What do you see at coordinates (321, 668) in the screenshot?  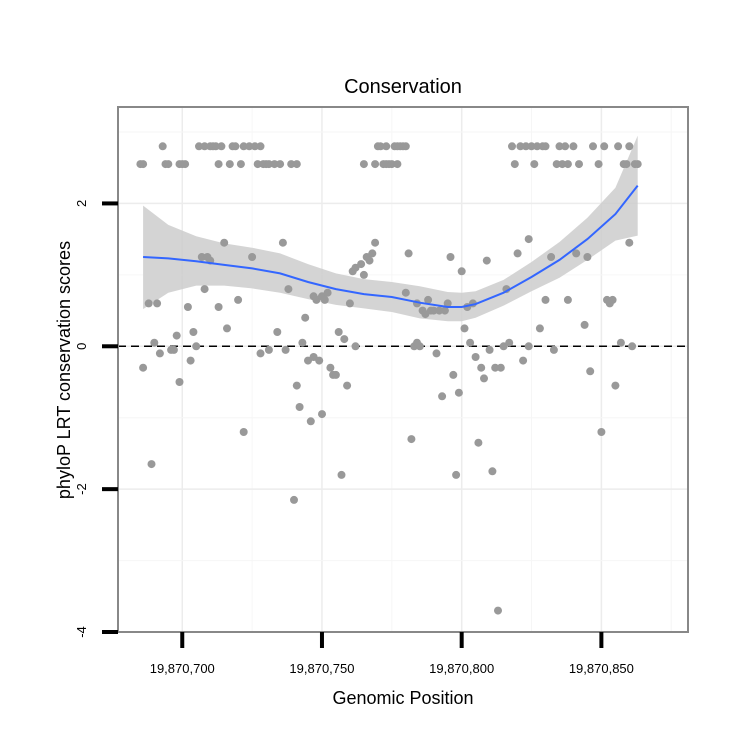 I see `x-tick-label: 19,870,750` at bounding box center [321, 668].